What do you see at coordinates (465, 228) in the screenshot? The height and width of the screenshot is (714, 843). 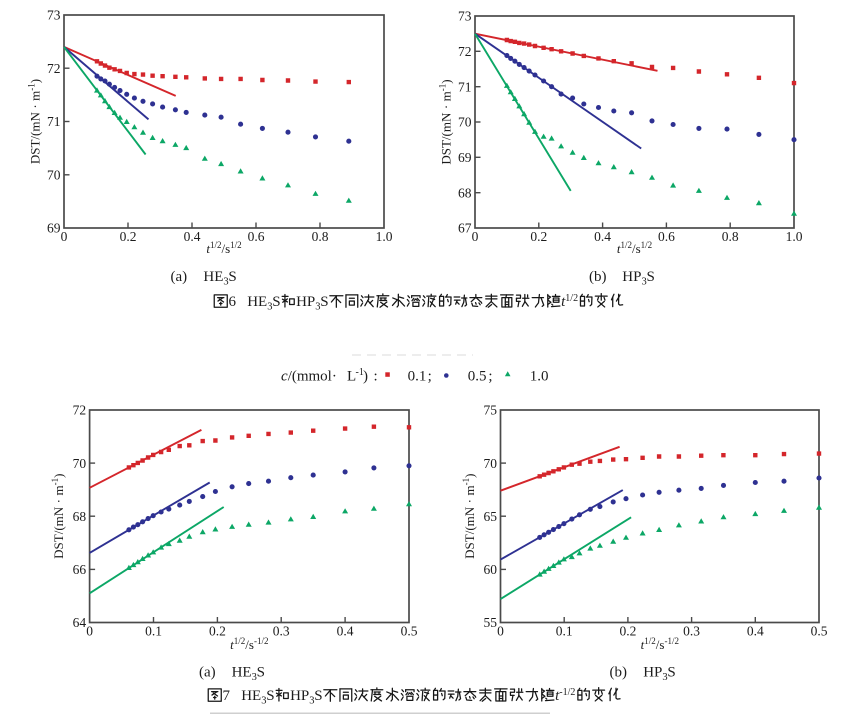 I see `svg-text: 67` at bounding box center [465, 228].